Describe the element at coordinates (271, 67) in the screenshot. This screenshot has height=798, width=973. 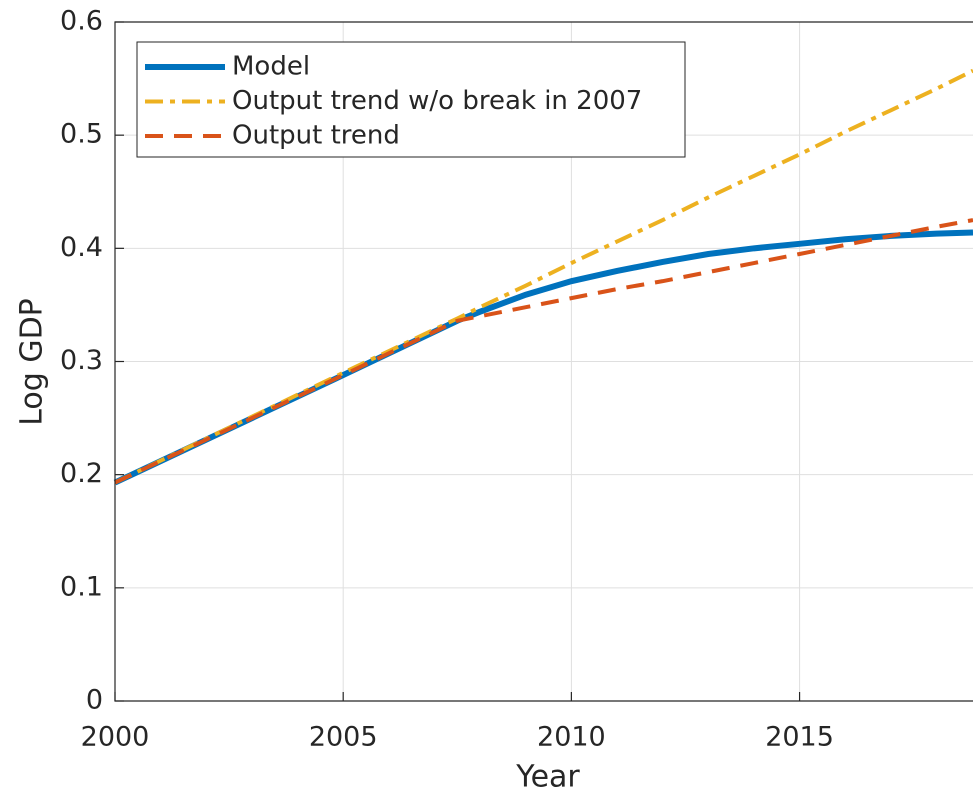
I see `legend-label: Model` at that location.